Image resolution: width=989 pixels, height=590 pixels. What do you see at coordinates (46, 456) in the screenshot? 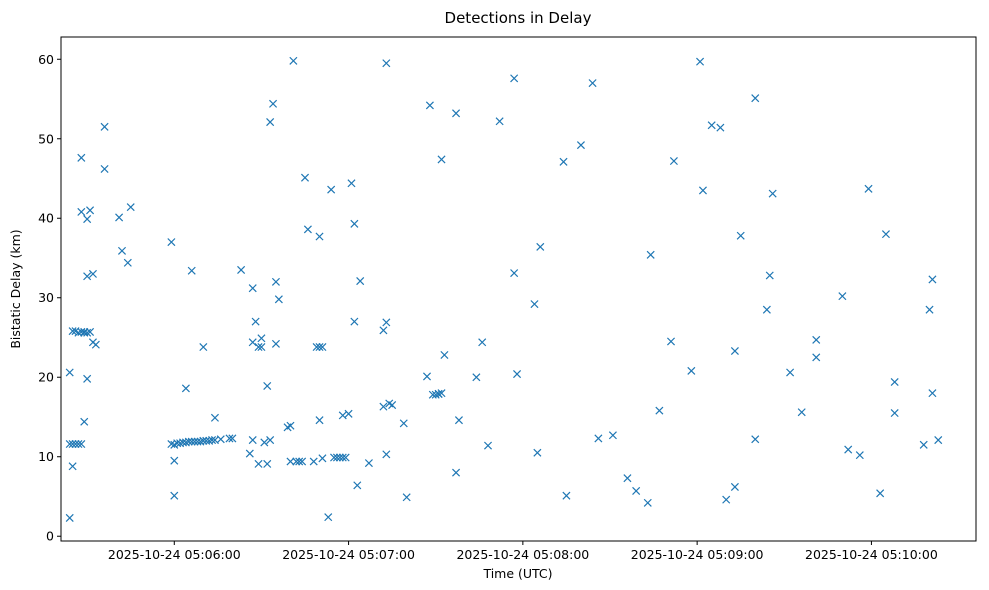
I see `y-tick-label: 10` at bounding box center [46, 456].